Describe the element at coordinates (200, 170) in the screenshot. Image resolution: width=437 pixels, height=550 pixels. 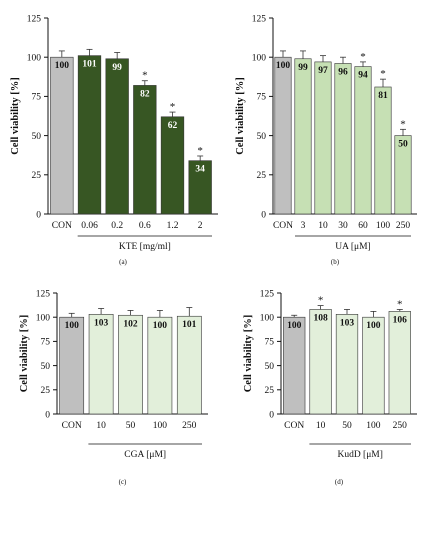
I see `bar-value-label: 34` at that location.